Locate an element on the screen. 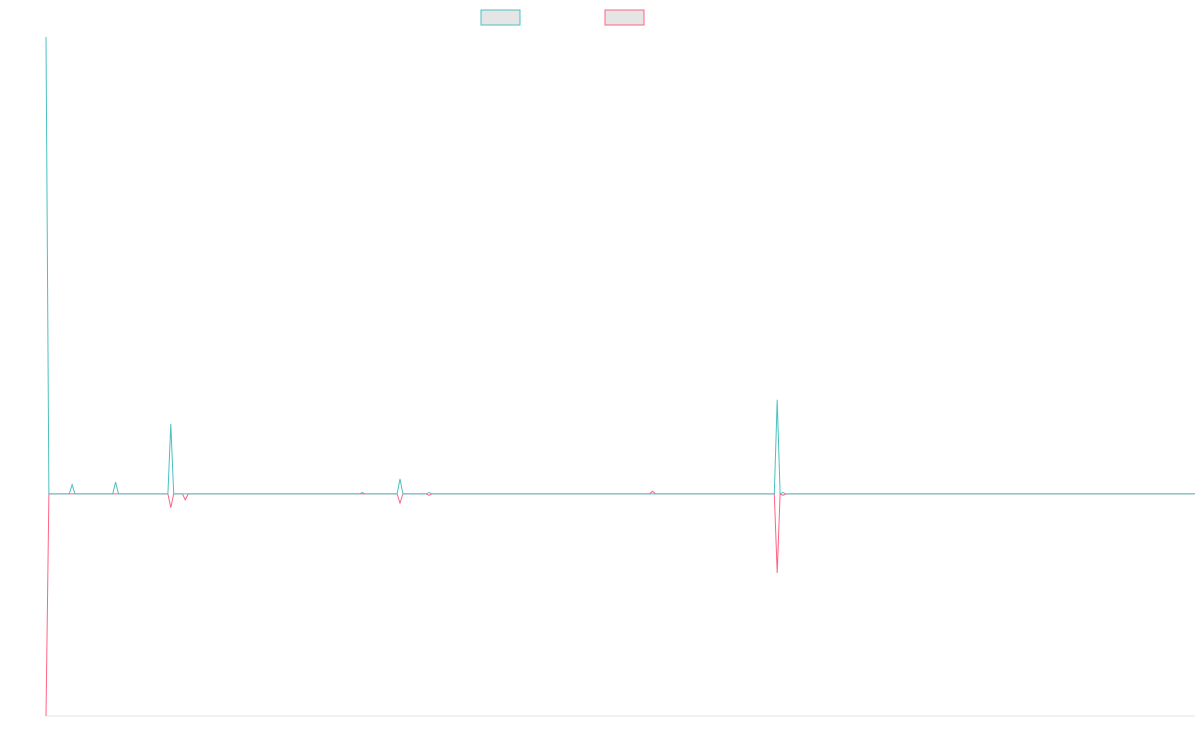  legend is located at coordinates (562, 17).